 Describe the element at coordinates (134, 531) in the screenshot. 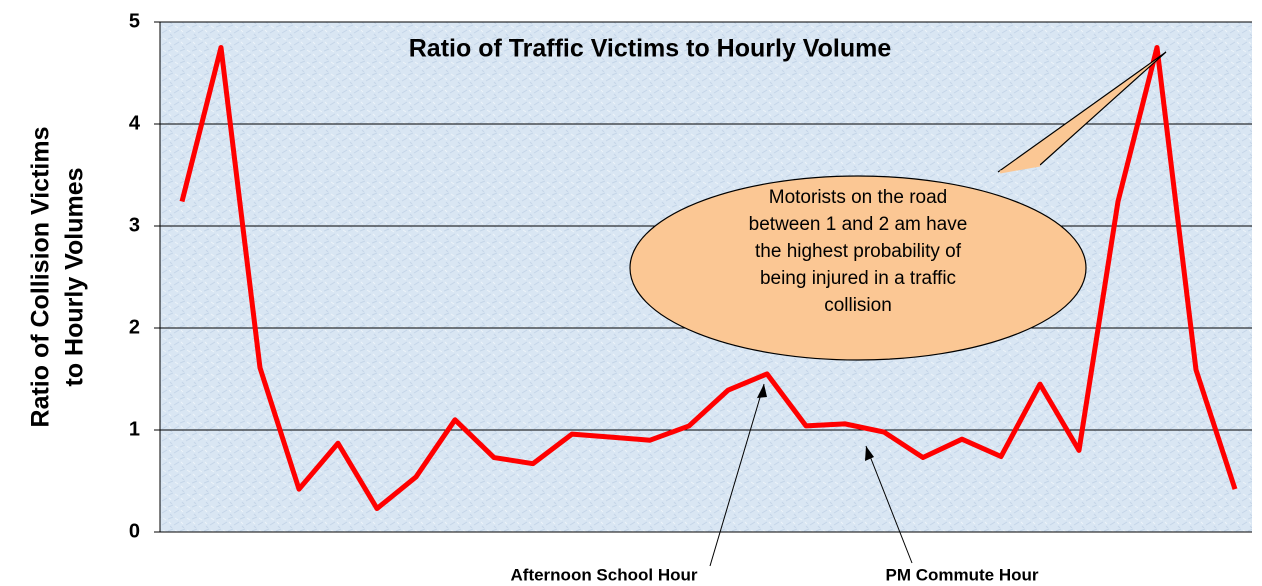

I see `y-tick-label: 0` at that location.